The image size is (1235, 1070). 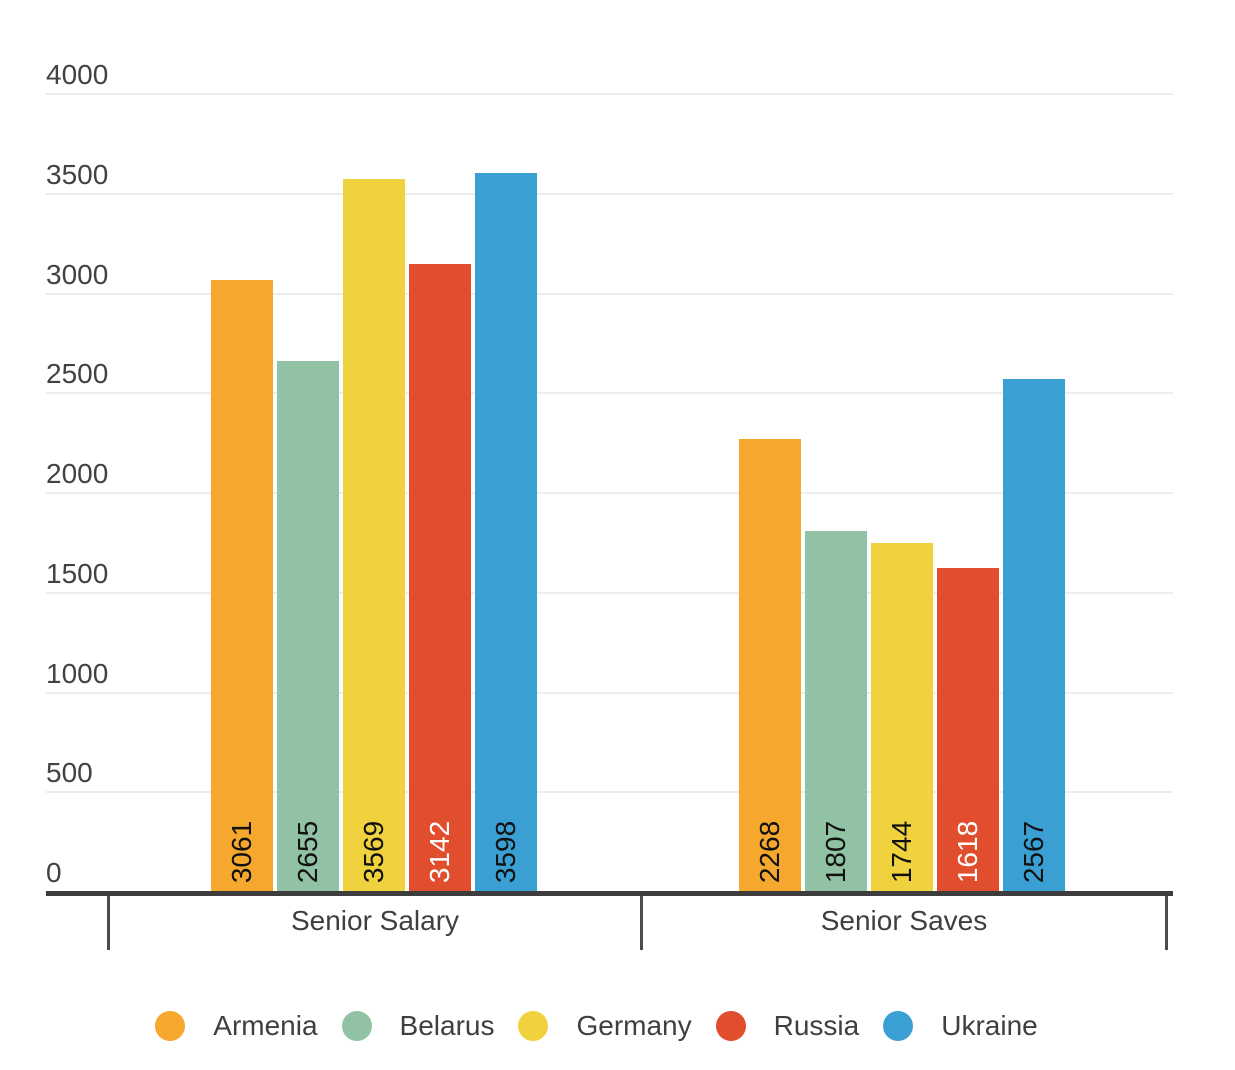 What do you see at coordinates (533, 1026) in the screenshot?
I see `legend-swatch-germany` at bounding box center [533, 1026].